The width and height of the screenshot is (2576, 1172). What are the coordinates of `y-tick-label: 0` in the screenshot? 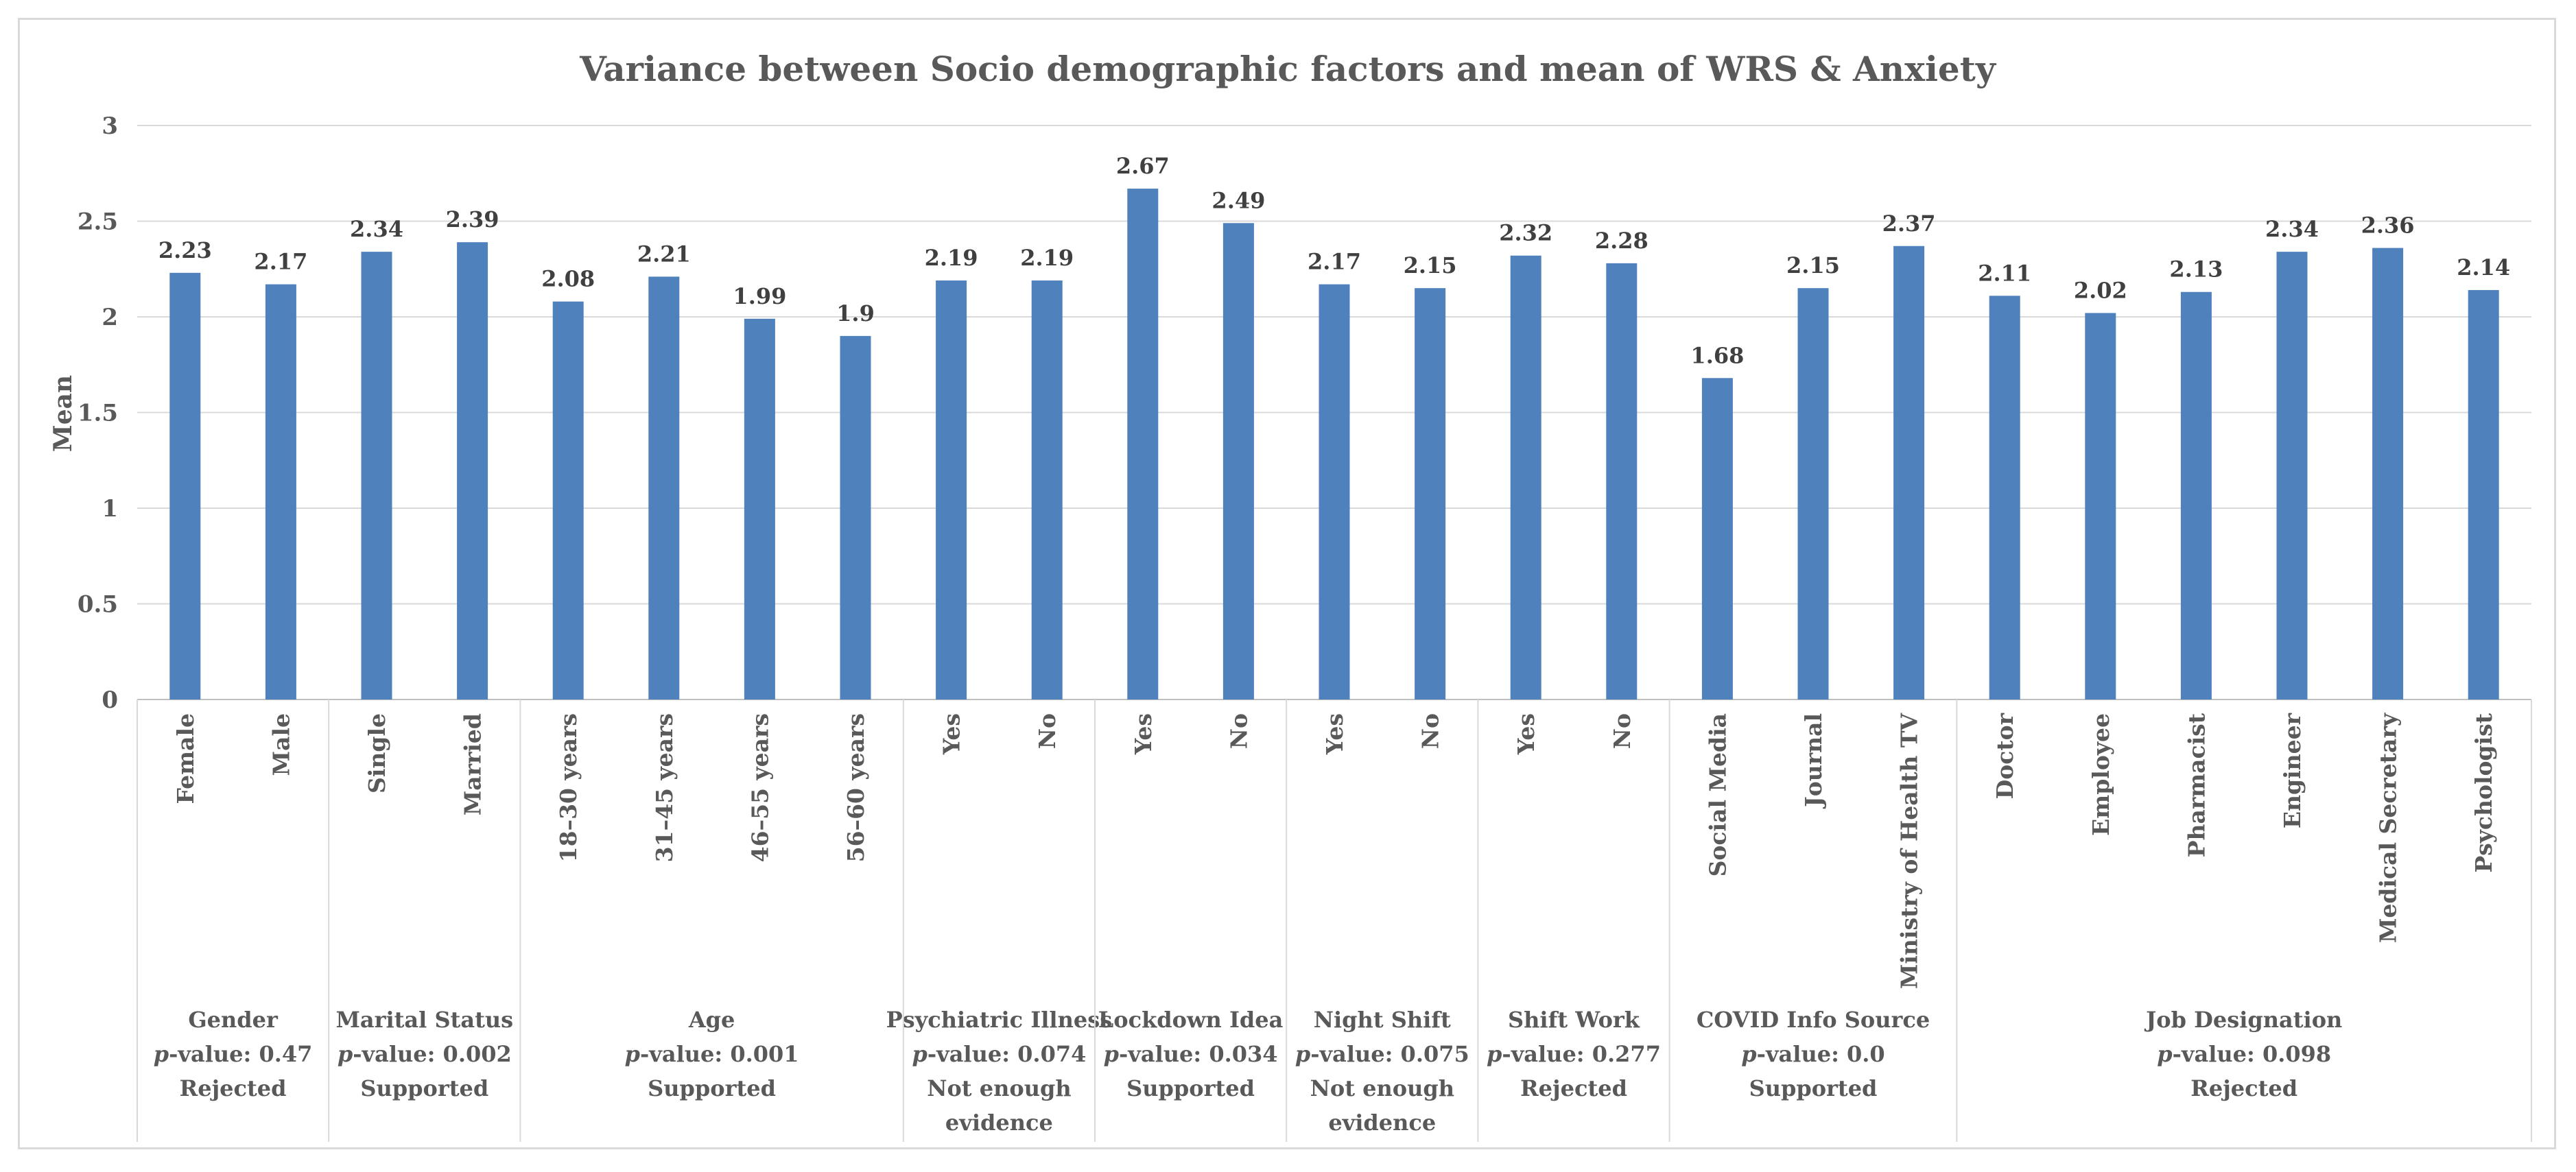 It's located at (110, 700).